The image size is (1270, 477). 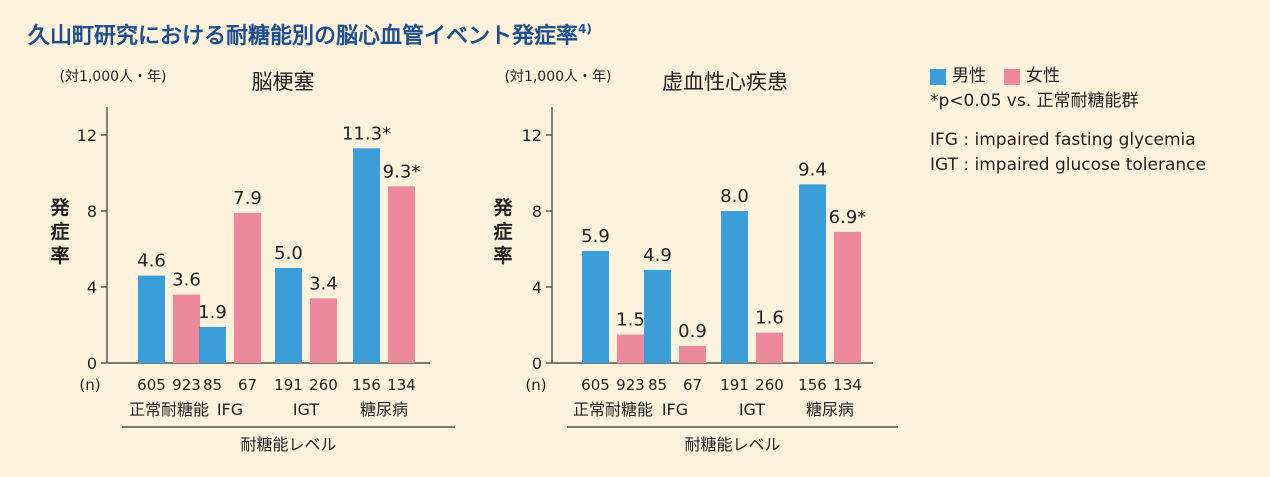 What do you see at coordinates (92, 211) in the screenshot?
I see `chart1-y-tick-label: 8` at bounding box center [92, 211].